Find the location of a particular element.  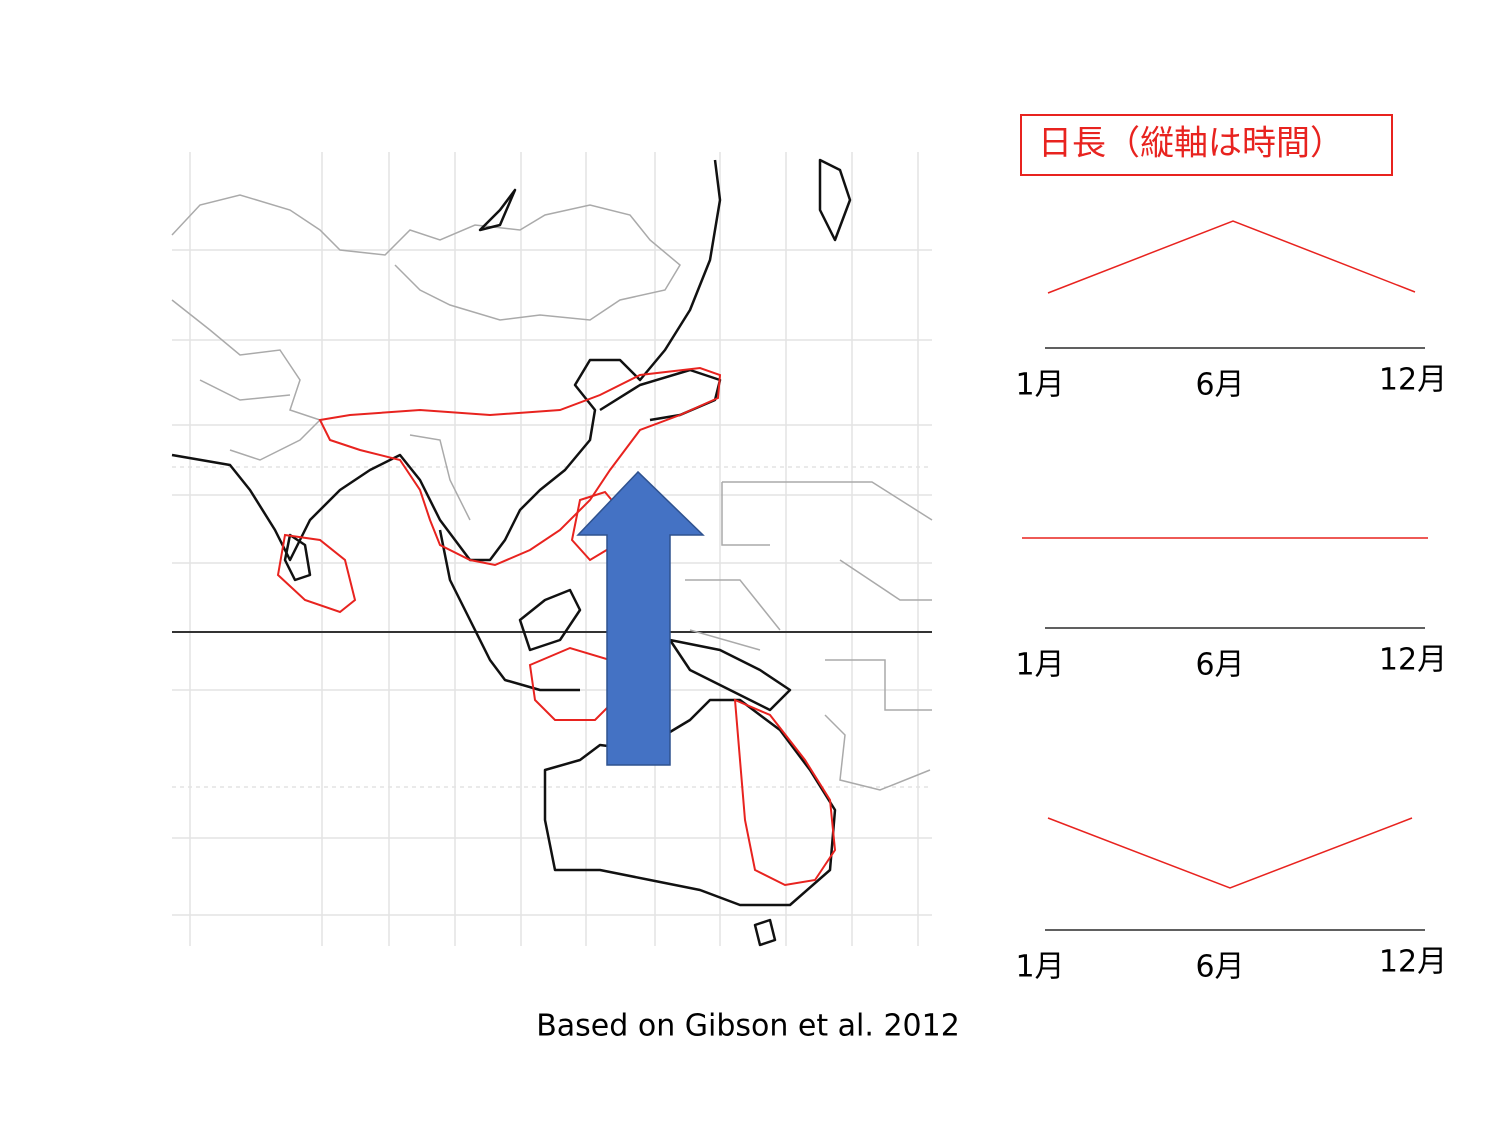

migration-arrow is located at coordinates (640, 618).